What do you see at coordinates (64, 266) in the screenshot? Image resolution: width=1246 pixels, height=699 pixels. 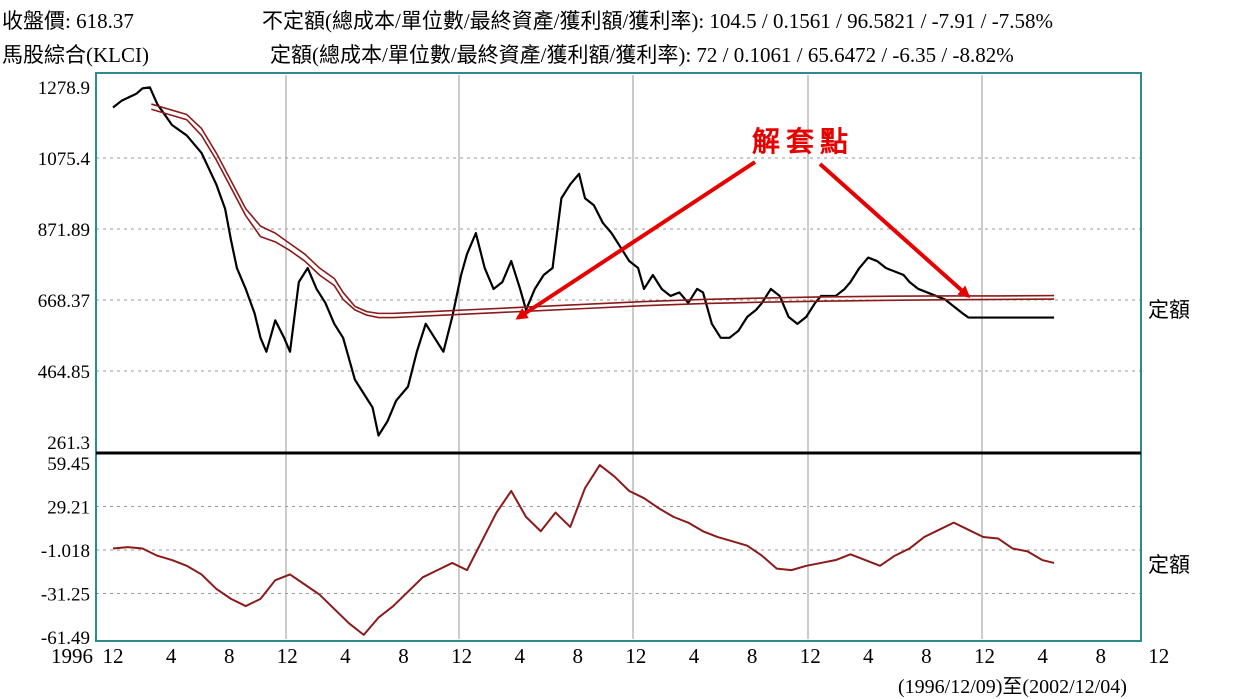 I see `upper-y-axis: 1278.9 1075.4 871.89 668.37 464.85 261.3` at bounding box center [64, 266].